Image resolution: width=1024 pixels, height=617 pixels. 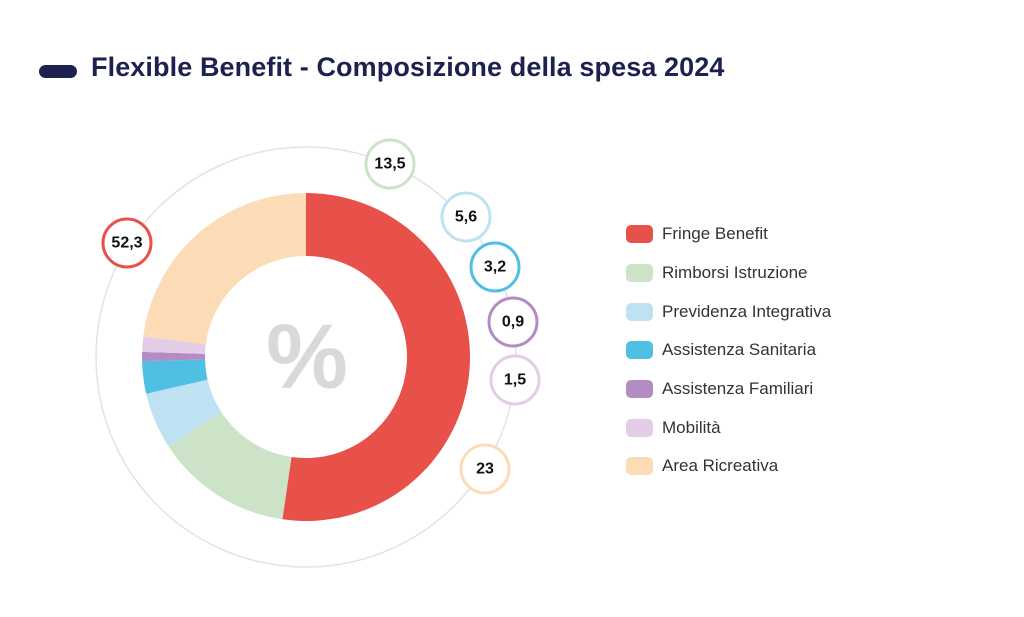 I want to click on value-label: 23, so click(x=485, y=469).